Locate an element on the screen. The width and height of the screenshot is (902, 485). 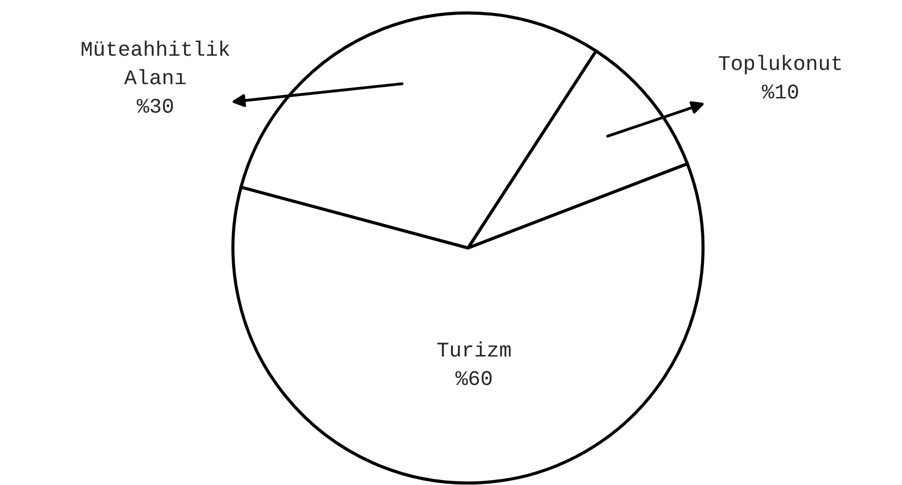
data-label: %30 is located at coordinates (154, 105).